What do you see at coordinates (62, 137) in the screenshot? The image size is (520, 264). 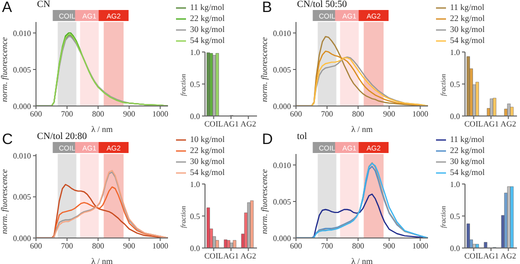 I see `chart-title: CN/tol 20:80` at bounding box center [62, 137].